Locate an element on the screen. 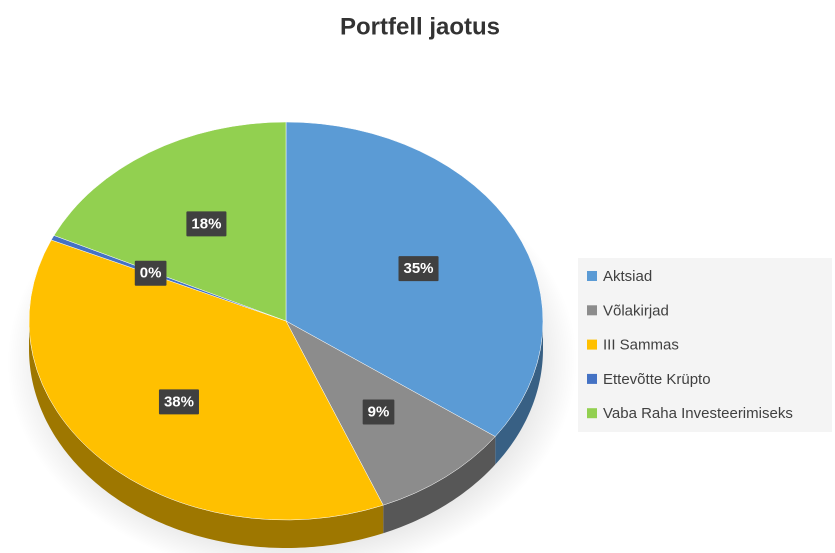 The width and height of the screenshot is (835, 553). slice is located at coordinates (170, 221).